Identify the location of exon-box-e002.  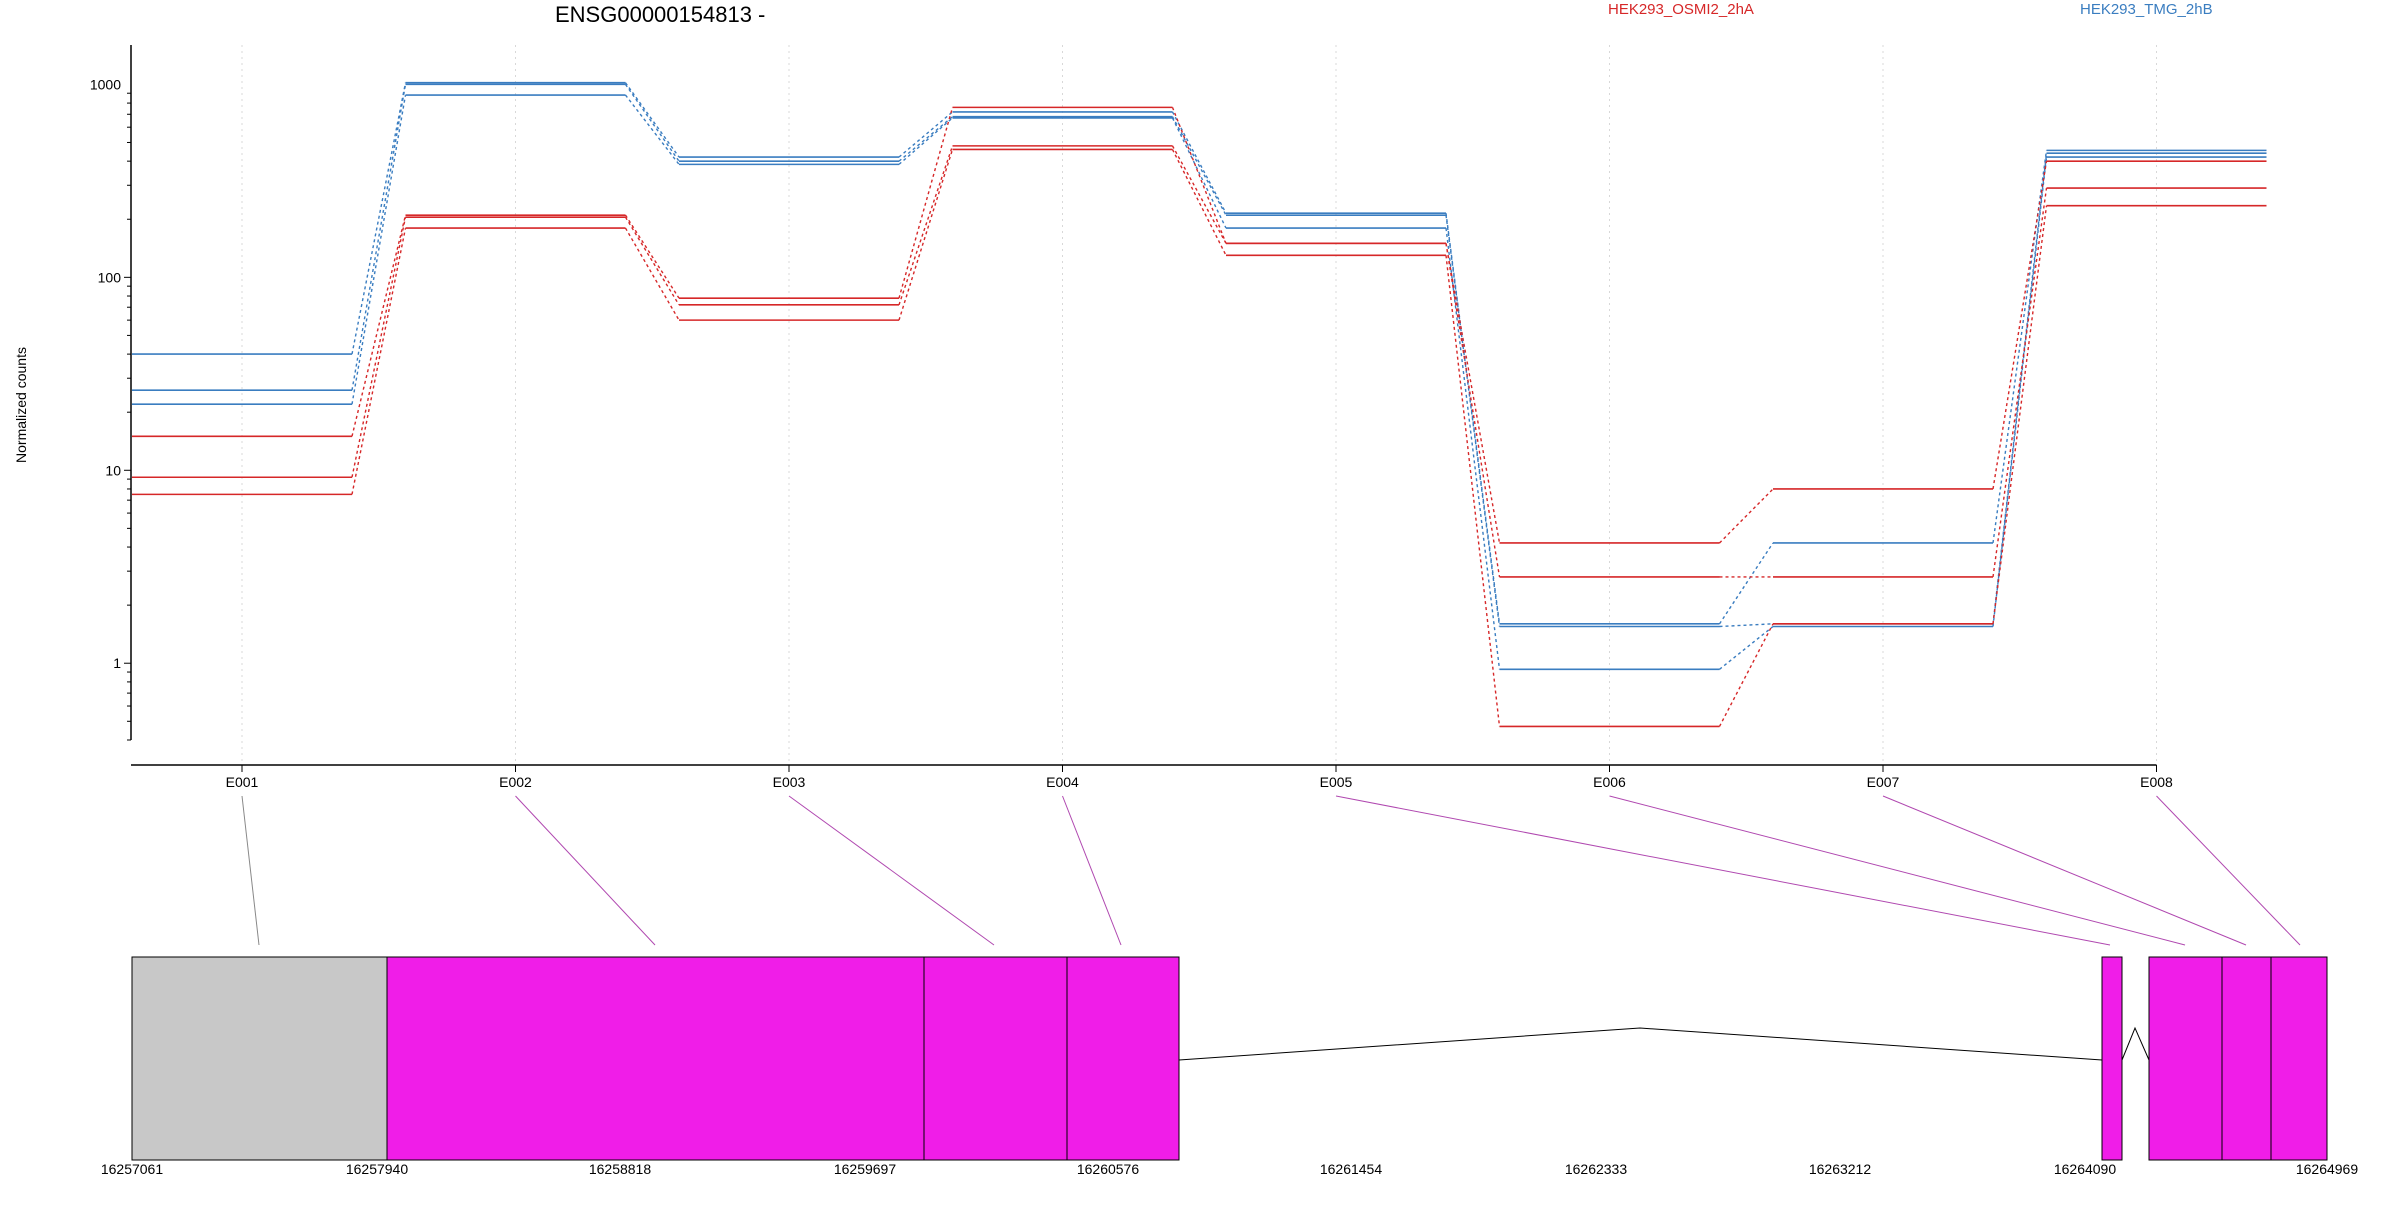
(655, 1058).